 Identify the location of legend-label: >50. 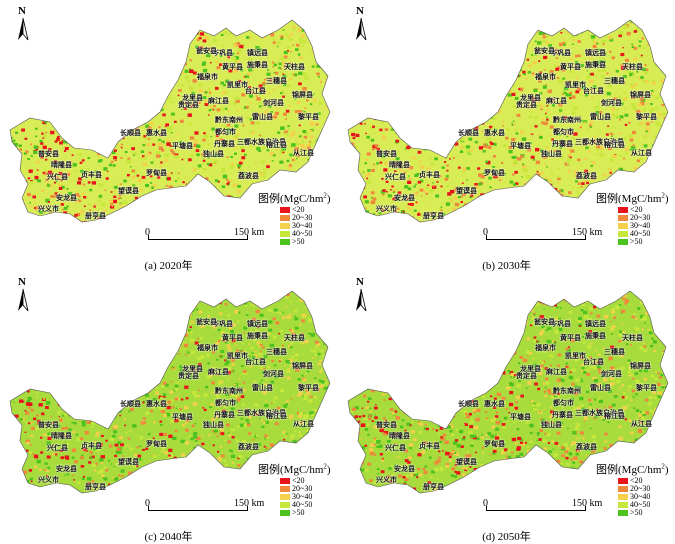
(298, 513).